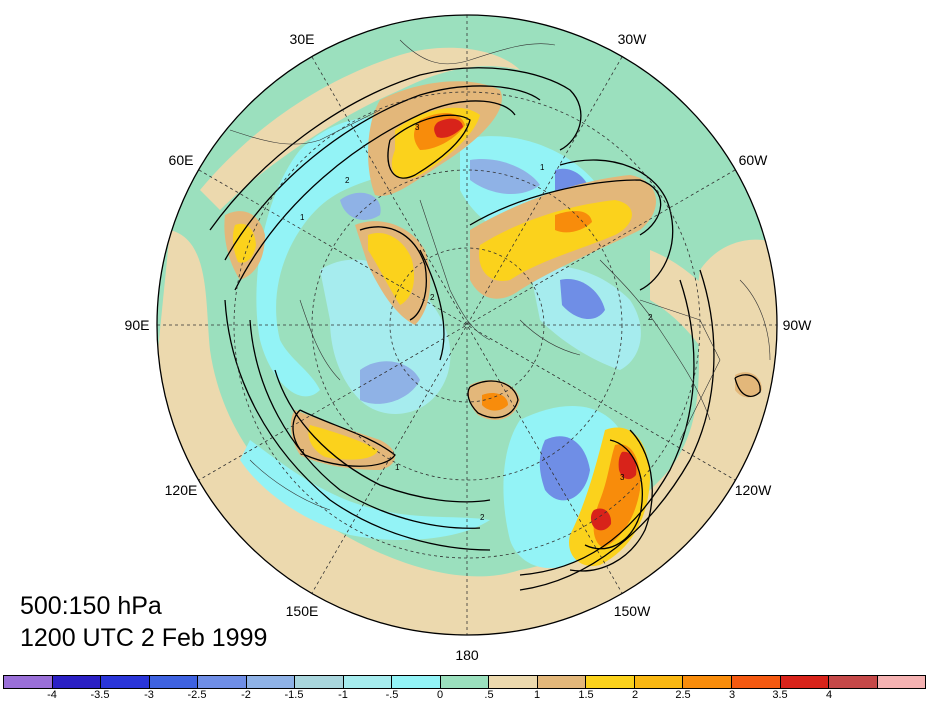 The image size is (928, 702). I want to click on colorbar-tick-label: 0, so click(440, 695).